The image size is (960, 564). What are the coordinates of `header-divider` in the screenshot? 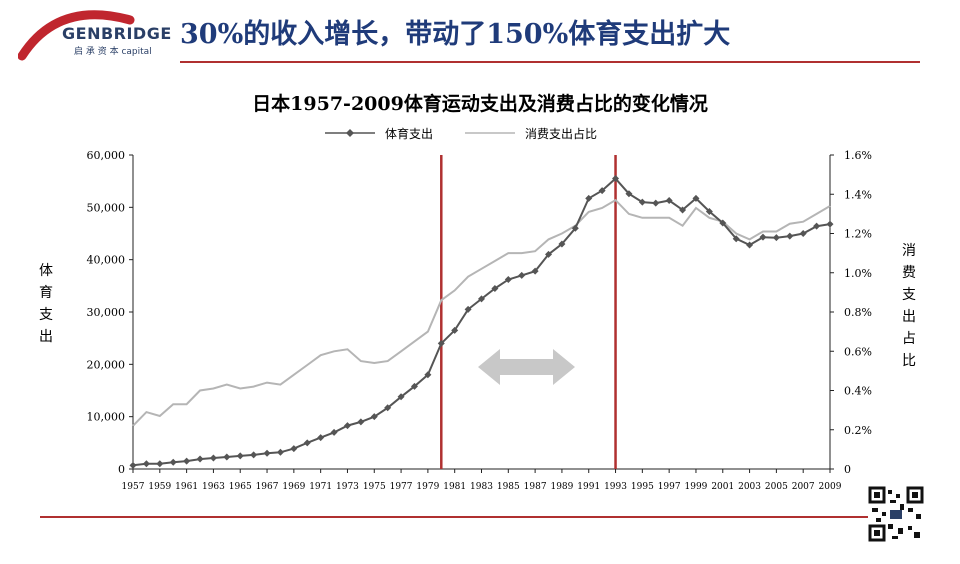 It's located at (550, 62).